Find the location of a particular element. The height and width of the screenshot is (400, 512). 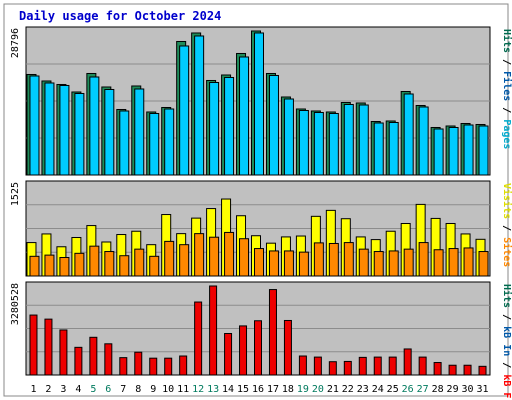

y-max-label: 3280528 is located at coordinates (15, 304).